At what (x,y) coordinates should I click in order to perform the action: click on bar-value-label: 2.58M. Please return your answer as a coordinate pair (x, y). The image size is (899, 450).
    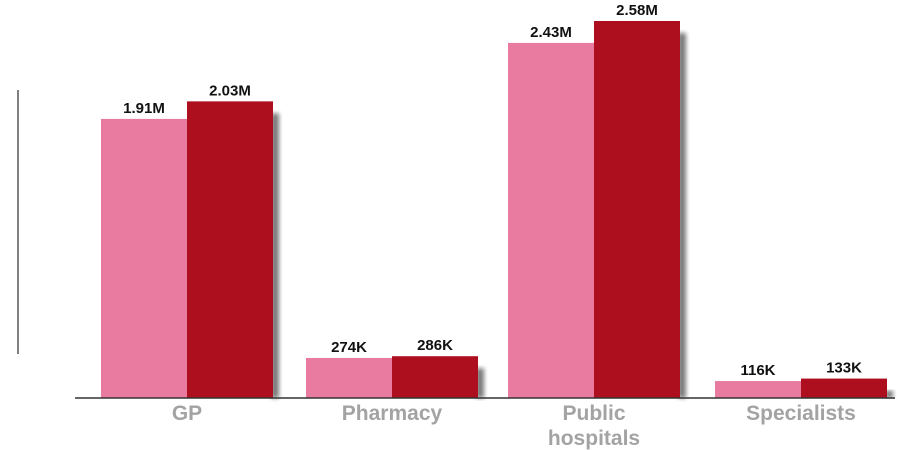
    Looking at the image, I should click on (637, 10).